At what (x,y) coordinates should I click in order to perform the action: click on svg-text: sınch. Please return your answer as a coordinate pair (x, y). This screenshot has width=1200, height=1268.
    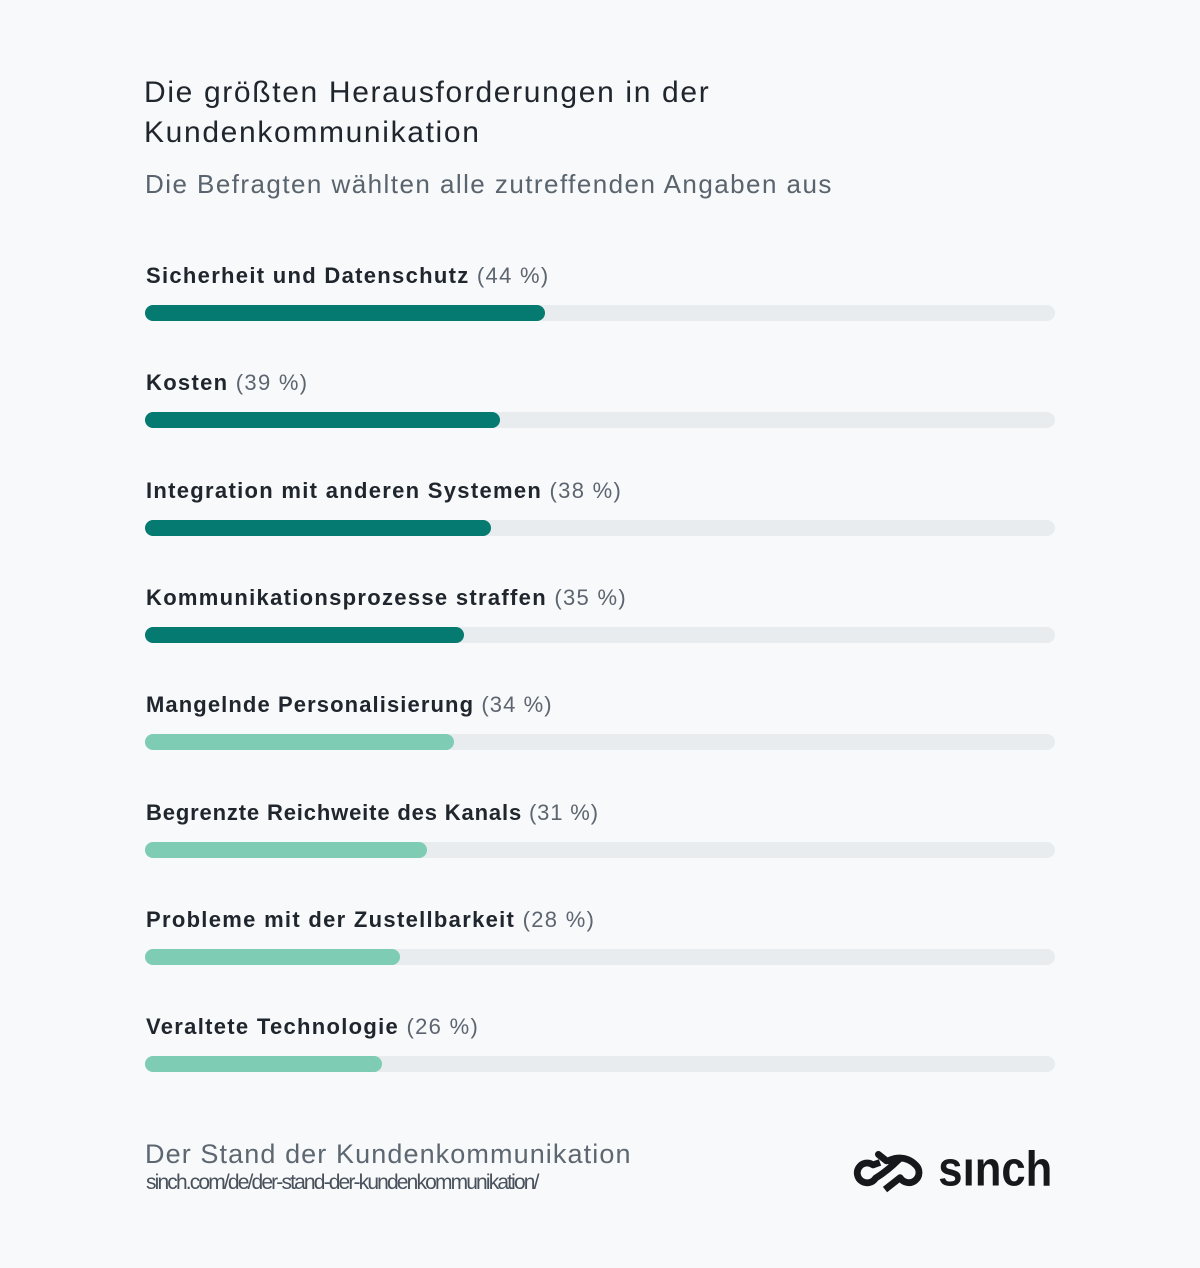
    Looking at the image, I should click on (995, 1170).